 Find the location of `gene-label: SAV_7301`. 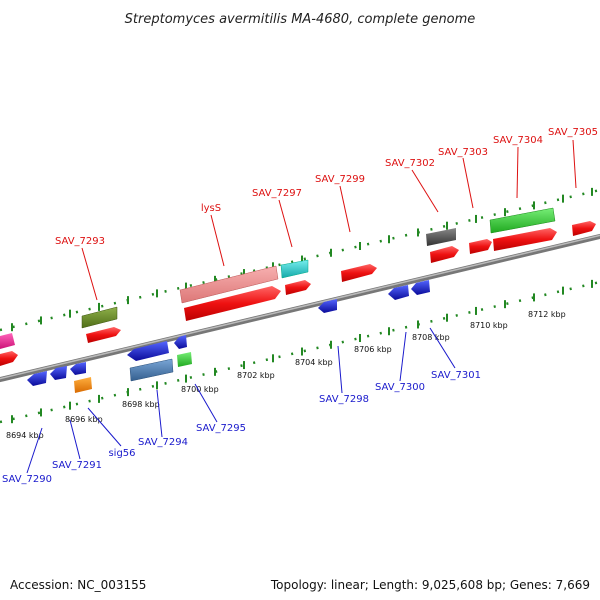

gene-label: SAV_7301 is located at coordinates (456, 375).